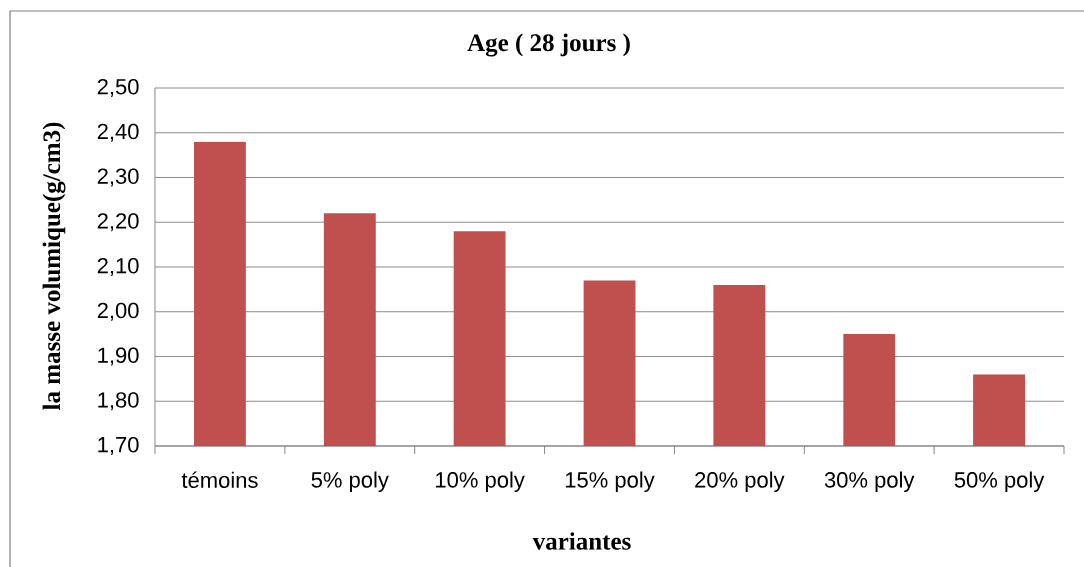 This screenshot has width=1084, height=567. I want to click on x-tick-label: 50% poly, so click(999, 482).